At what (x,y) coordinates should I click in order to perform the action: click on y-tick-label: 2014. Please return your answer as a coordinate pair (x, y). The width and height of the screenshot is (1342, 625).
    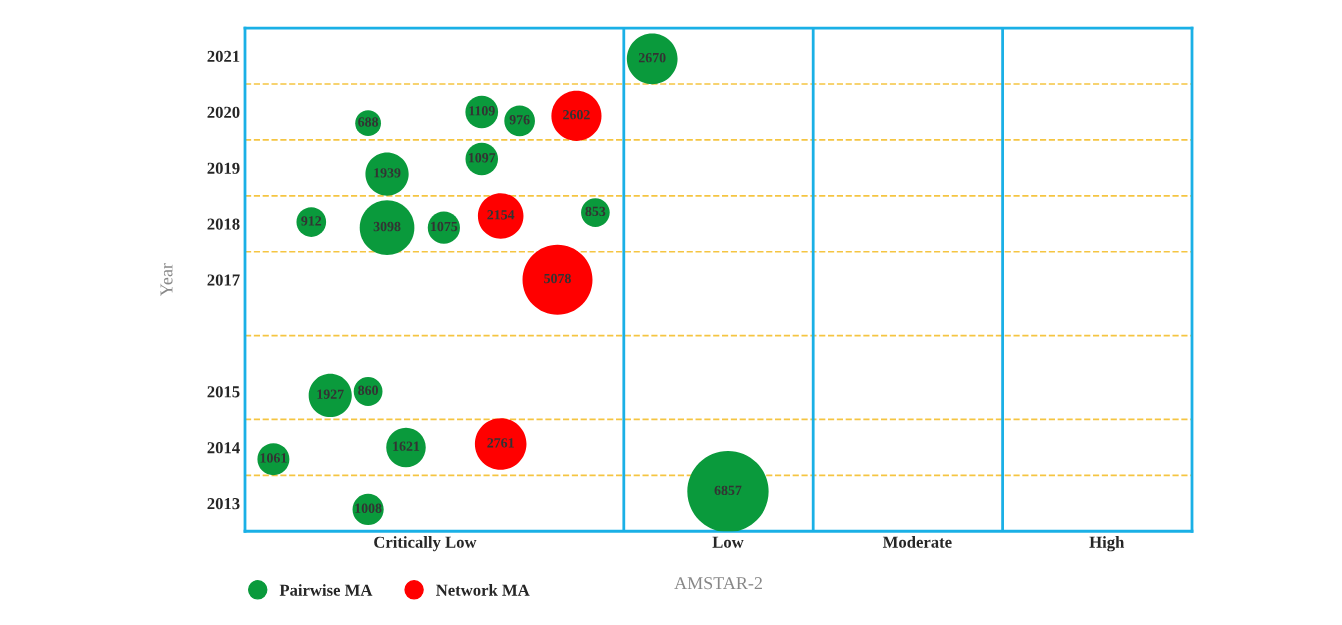
    Looking at the image, I should click on (223, 448).